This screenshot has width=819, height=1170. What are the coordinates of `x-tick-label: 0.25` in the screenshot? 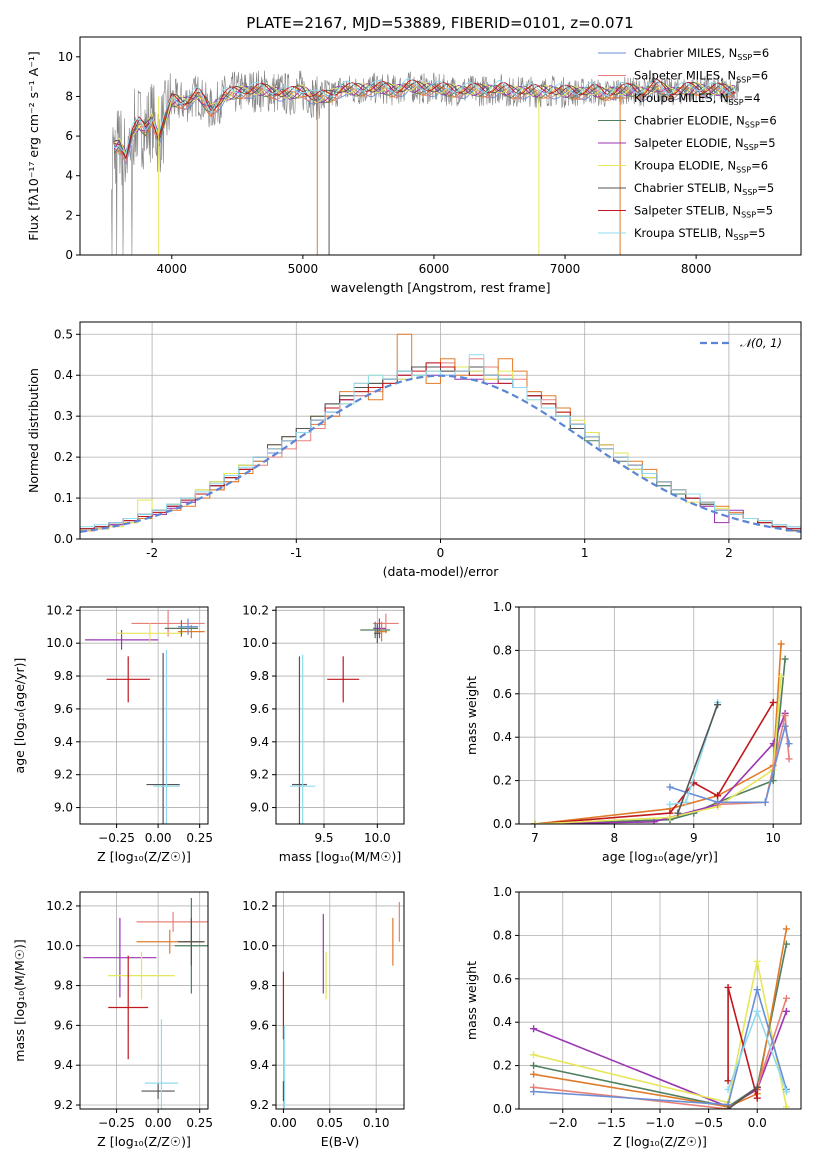 It's located at (199, 1123).